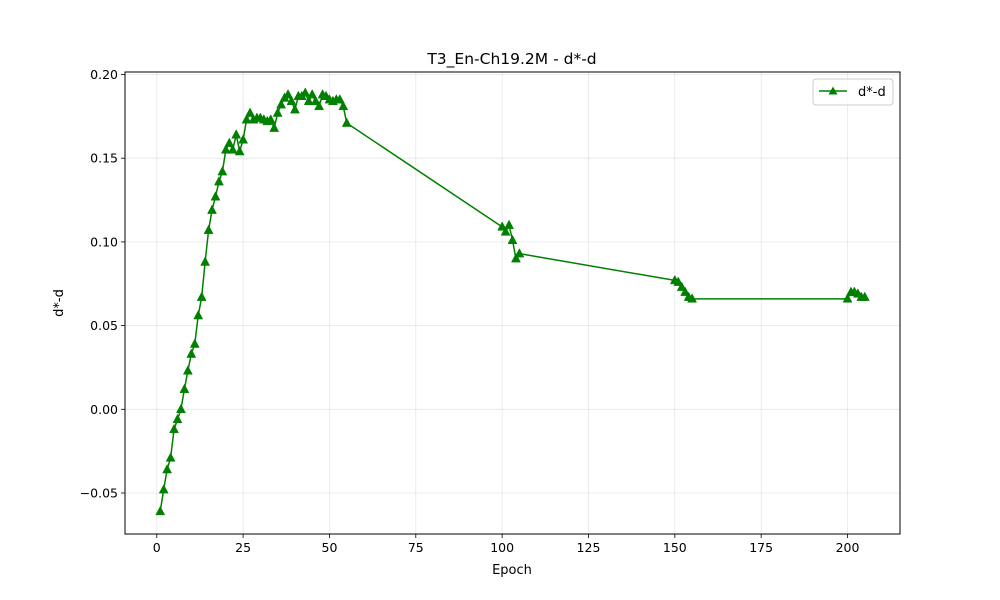 This screenshot has width=1000, height=600. I want to click on x-tick-label: 100, so click(502, 547).